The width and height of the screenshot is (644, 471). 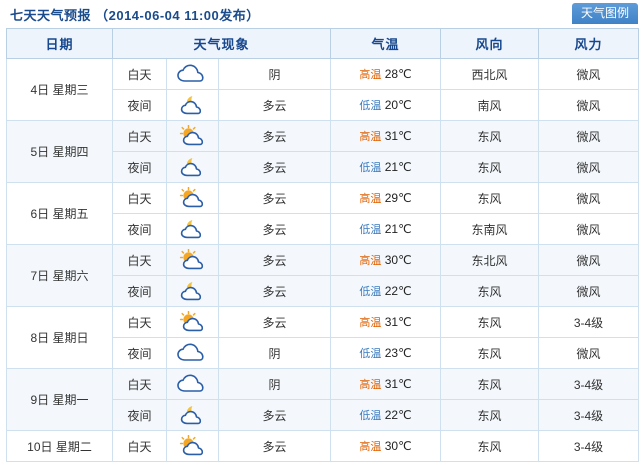 What do you see at coordinates (398, 105) in the screenshot?
I see `temperature-value: 20℃` at bounding box center [398, 105].